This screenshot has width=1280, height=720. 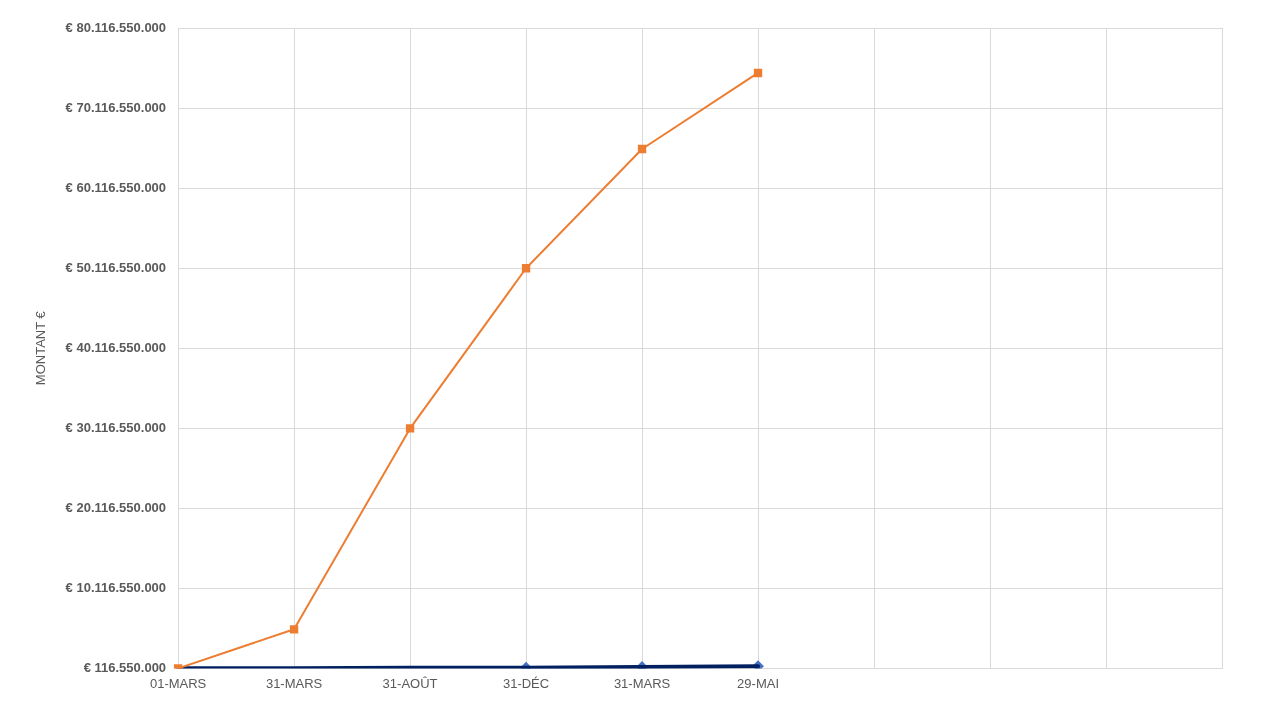 What do you see at coordinates (116, 27) in the screenshot?
I see `y-tick-label: € 80.116.550.000` at bounding box center [116, 27].